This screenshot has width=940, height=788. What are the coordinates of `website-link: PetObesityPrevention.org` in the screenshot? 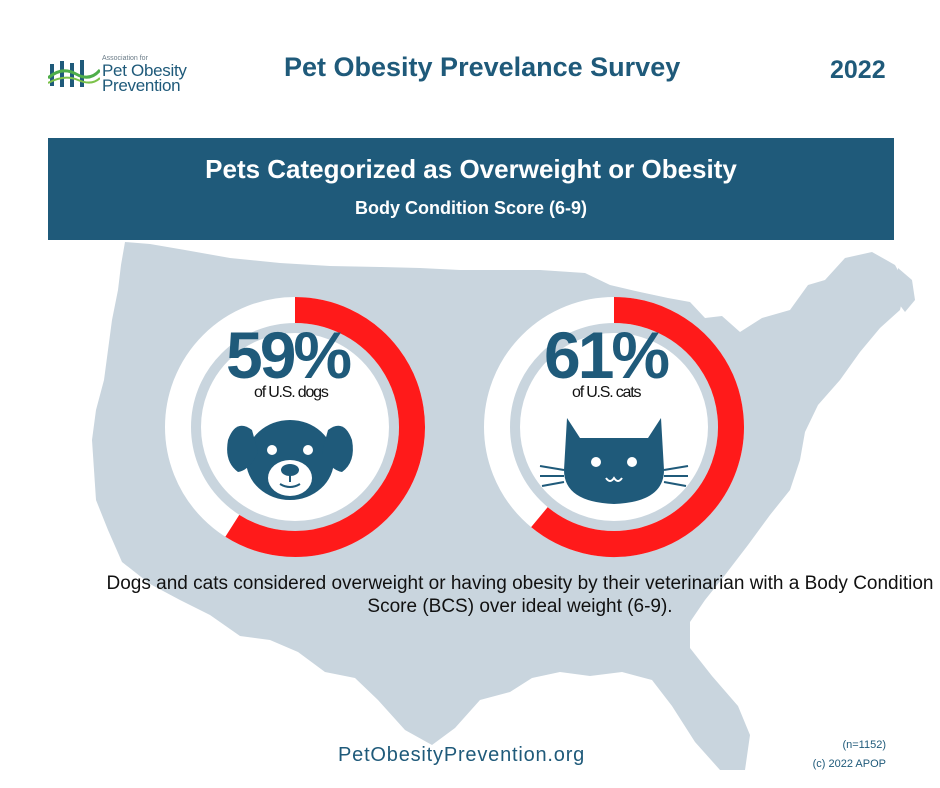 It's located at (462, 755).